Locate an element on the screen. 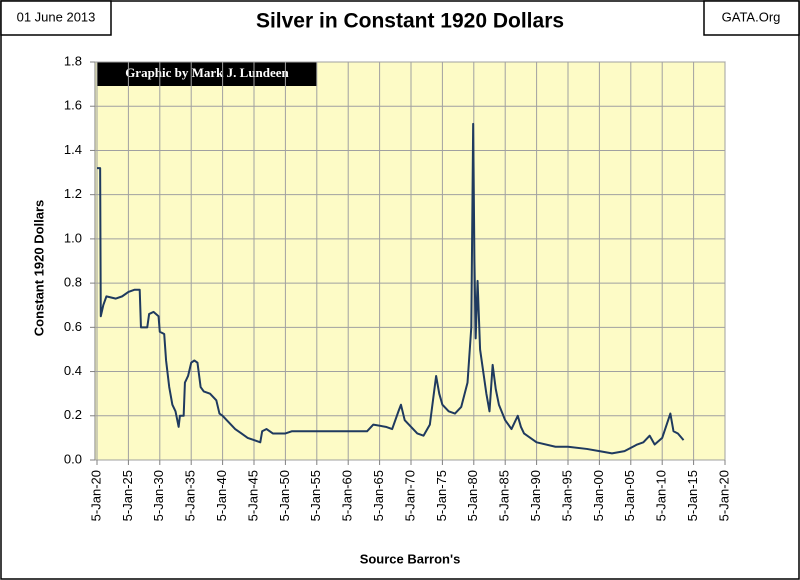  x-tick-label: 5-Jan-90 is located at coordinates (535, 495).